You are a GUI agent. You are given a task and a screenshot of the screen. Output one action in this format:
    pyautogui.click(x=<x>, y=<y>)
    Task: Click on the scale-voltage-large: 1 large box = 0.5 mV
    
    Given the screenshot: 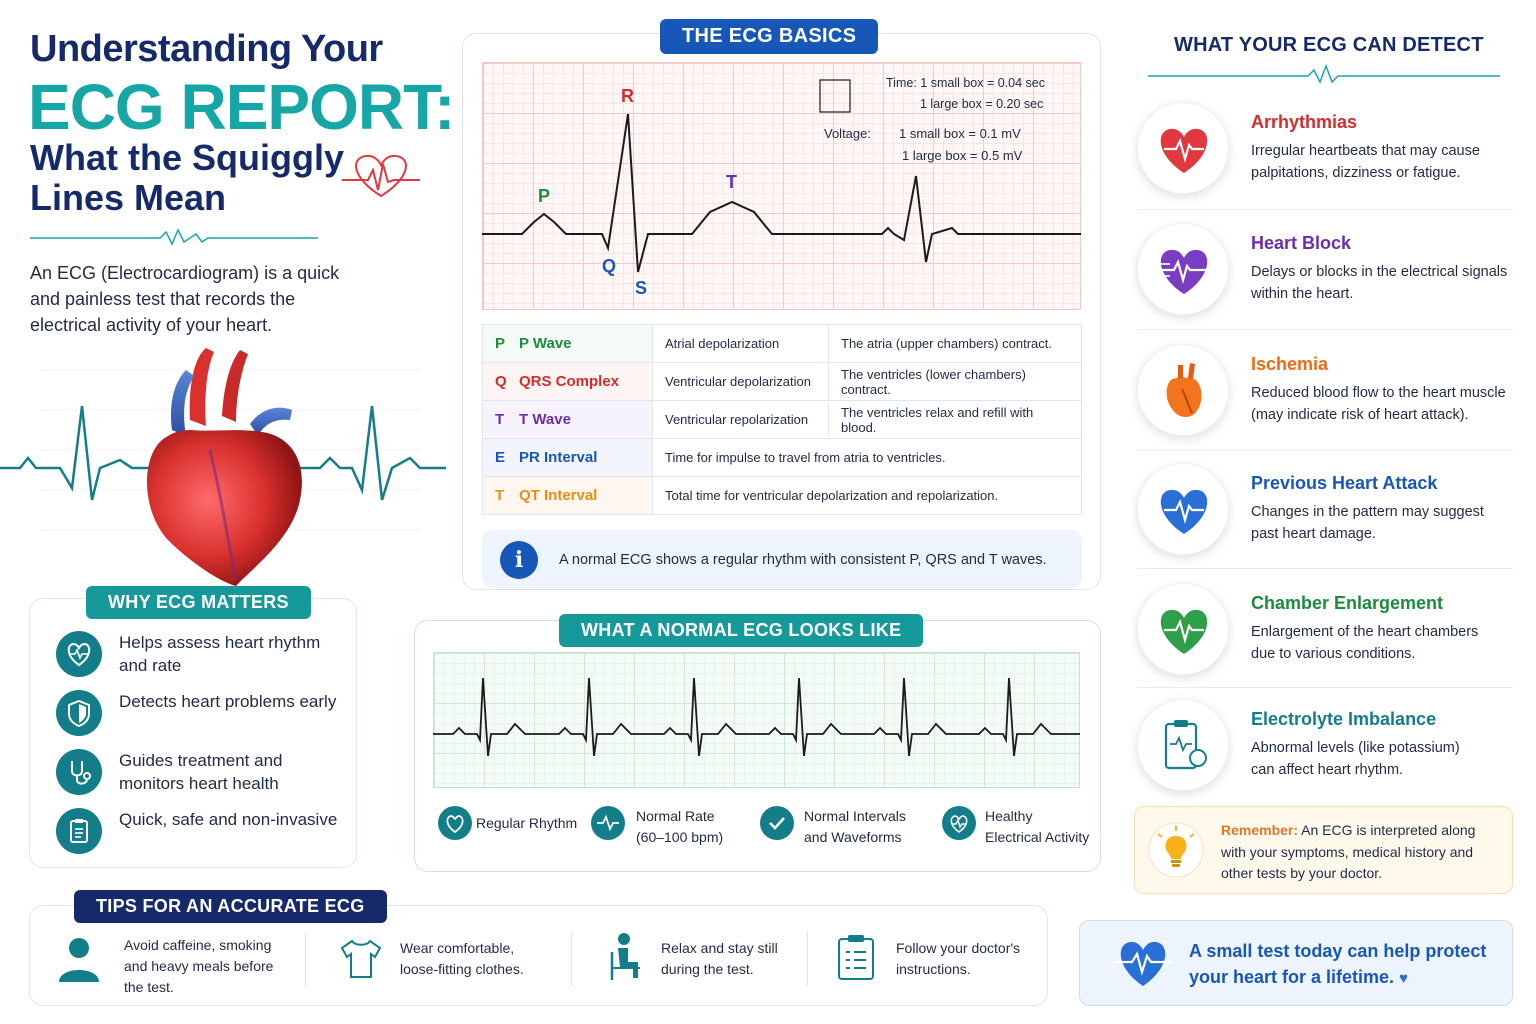 What is the action you would take?
    pyautogui.click(x=962, y=155)
    